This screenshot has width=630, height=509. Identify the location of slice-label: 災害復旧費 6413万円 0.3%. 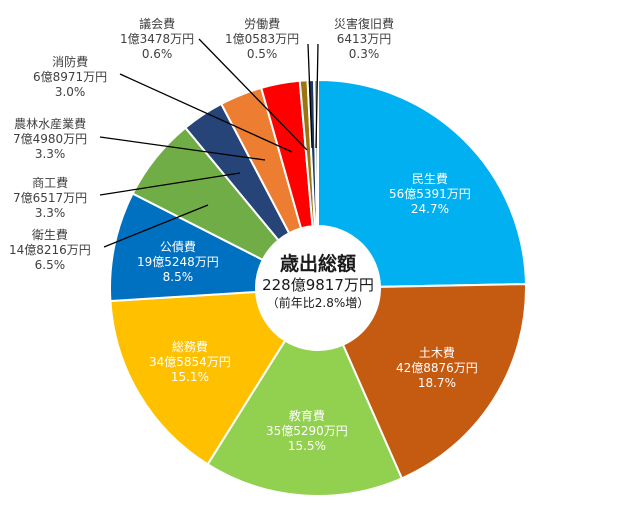
(364, 39).